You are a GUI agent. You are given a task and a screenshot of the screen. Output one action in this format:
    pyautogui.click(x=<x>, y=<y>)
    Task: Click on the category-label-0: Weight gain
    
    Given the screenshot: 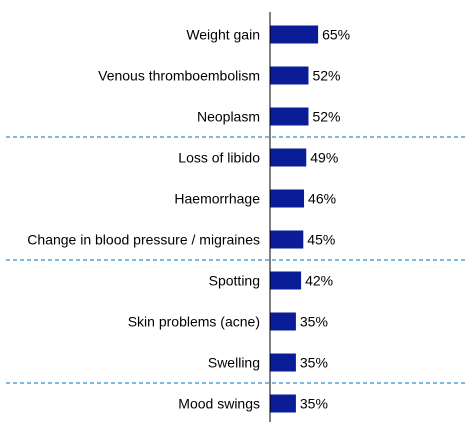 What is the action you would take?
    pyautogui.click(x=223, y=35)
    